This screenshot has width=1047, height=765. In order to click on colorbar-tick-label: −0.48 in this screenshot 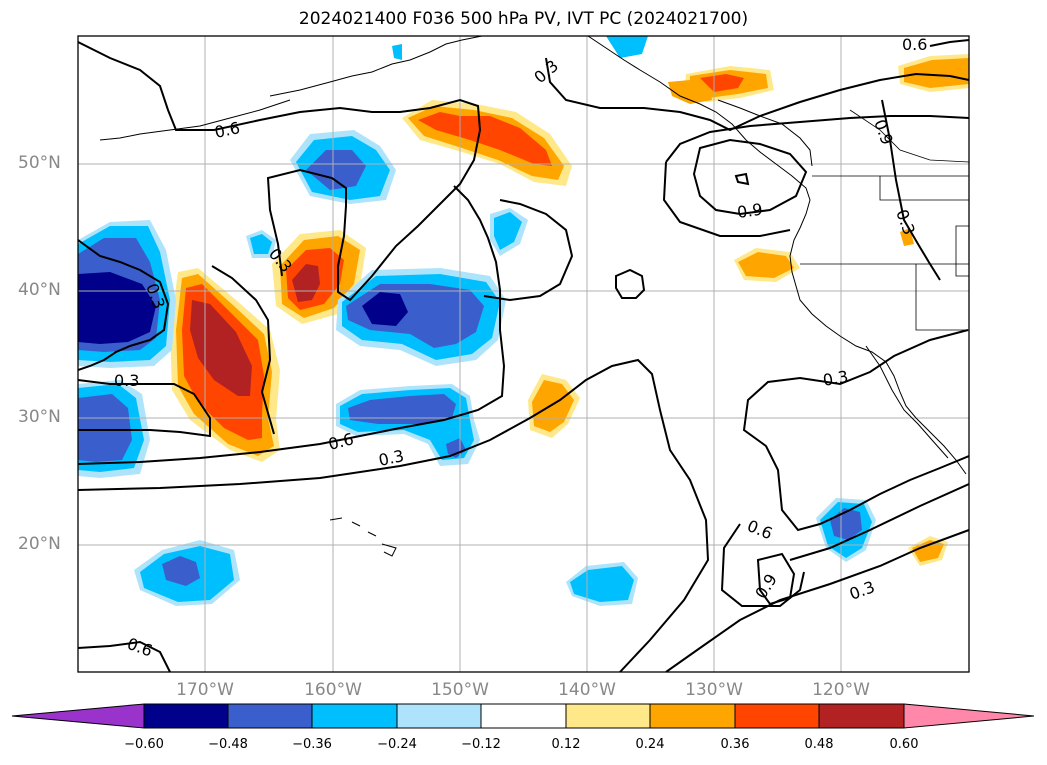, I will do `click(228, 744)`.